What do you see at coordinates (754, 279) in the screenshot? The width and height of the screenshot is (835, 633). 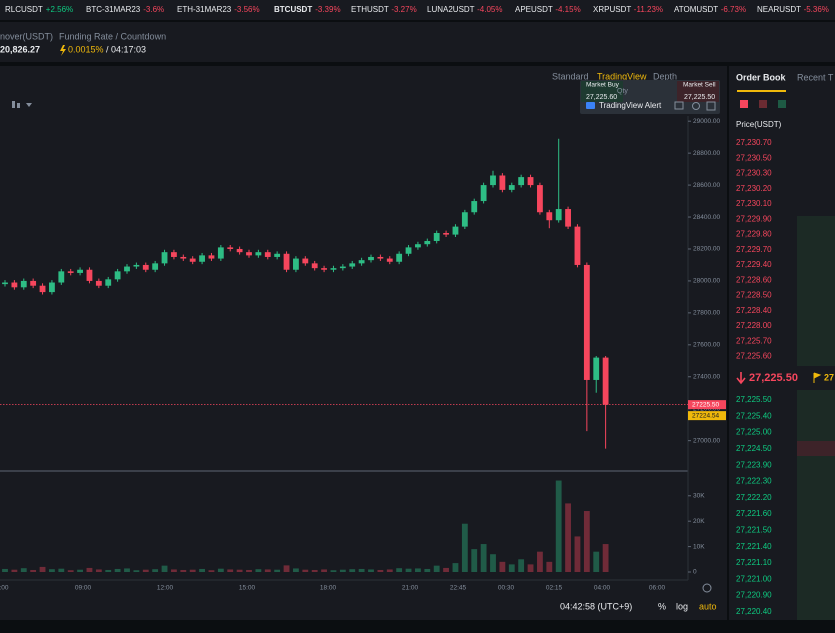 I see `ask-price: 27,228.60` at bounding box center [754, 279].